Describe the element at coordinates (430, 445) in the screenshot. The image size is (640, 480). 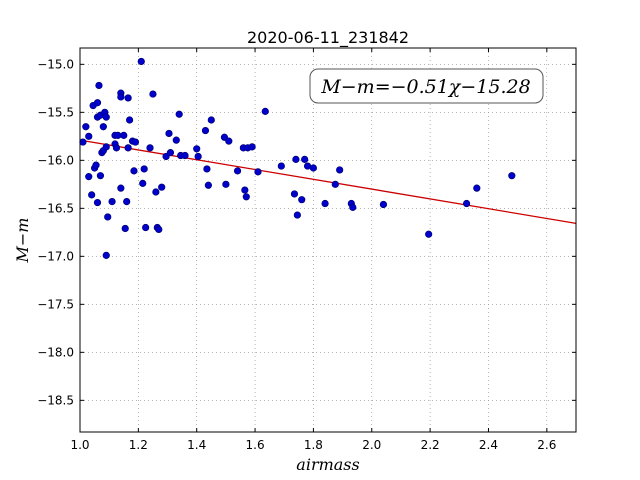
I see `x-tick-label: 2.2` at that location.